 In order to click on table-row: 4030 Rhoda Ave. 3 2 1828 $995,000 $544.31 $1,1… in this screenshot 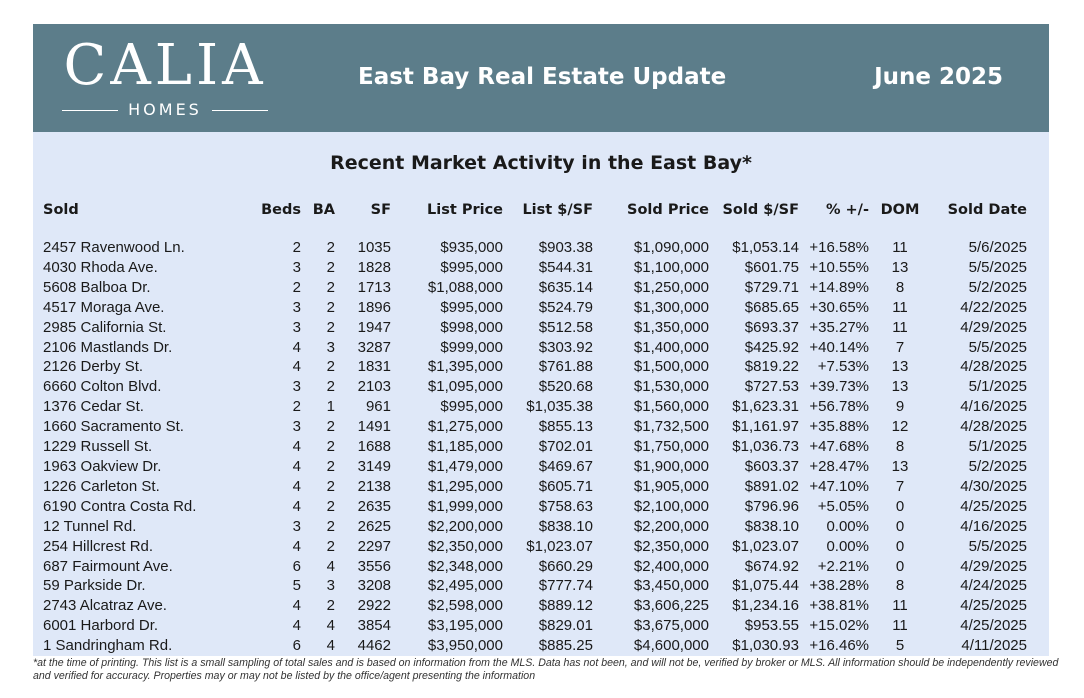, I will do `click(535, 268)`.